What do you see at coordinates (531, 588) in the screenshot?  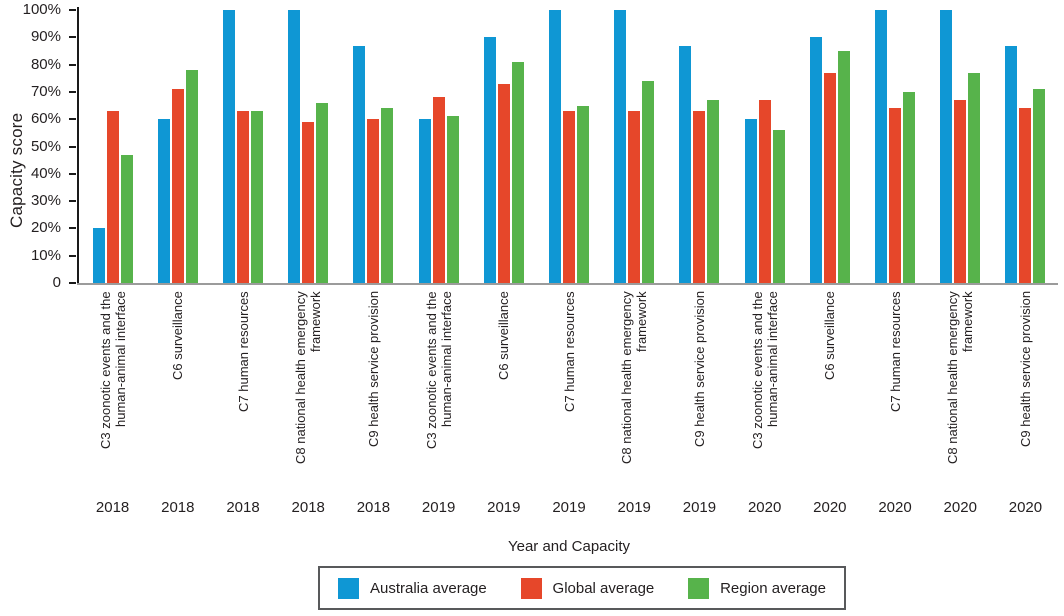 I see `legend-swatch-global-average` at bounding box center [531, 588].